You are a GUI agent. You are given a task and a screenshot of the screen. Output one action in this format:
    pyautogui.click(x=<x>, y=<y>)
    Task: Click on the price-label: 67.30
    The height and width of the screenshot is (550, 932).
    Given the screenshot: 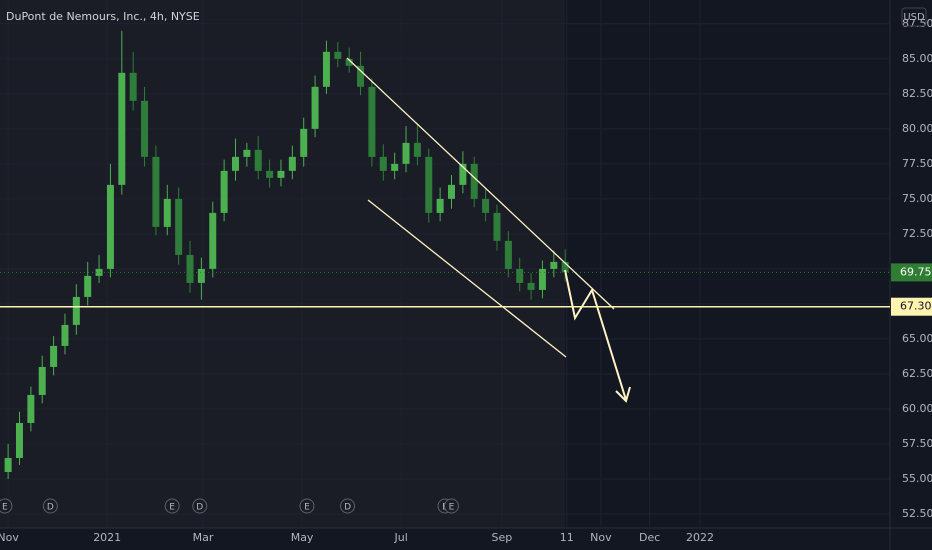 What is the action you would take?
    pyautogui.click(x=916, y=306)
    